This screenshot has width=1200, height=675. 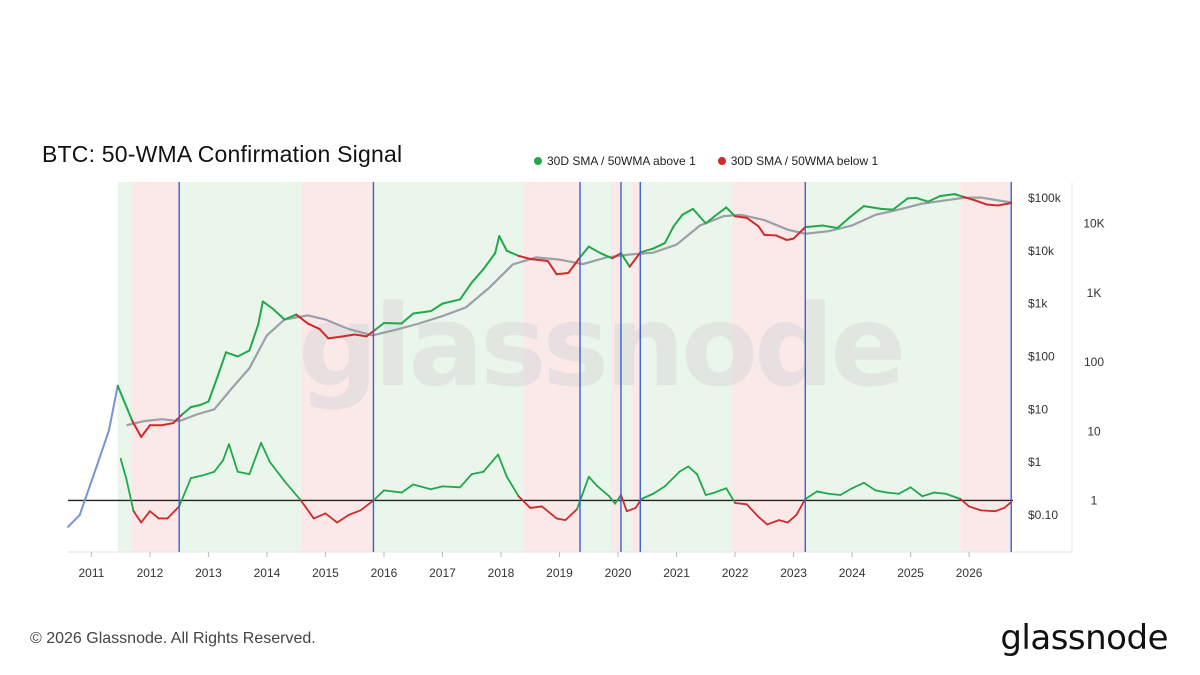 I want to click on x-tick-label: 2021, so click(x=676, y=573).